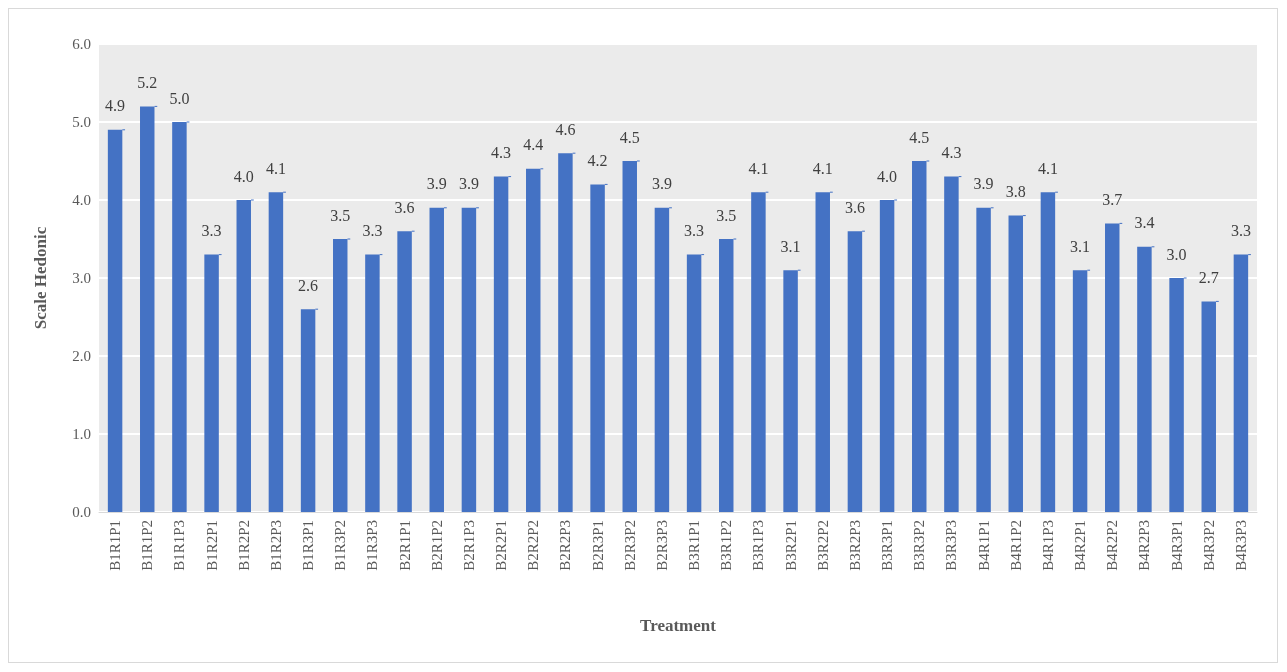  What do you see at coordinates (147, 545) in the screenshot?
I see `x-tick-label: B1R1P2` at bounding box center [147, 545].